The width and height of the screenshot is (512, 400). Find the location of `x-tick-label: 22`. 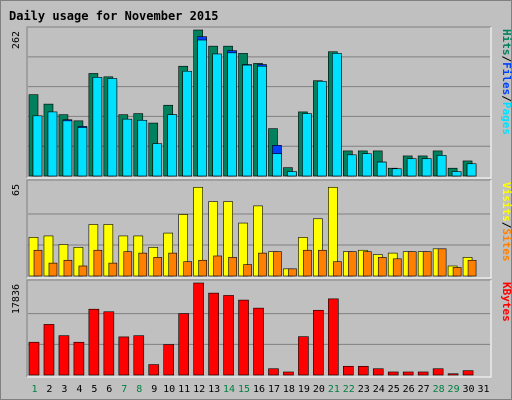

x-tick-label: 22 is located at coordinates (349, 389).